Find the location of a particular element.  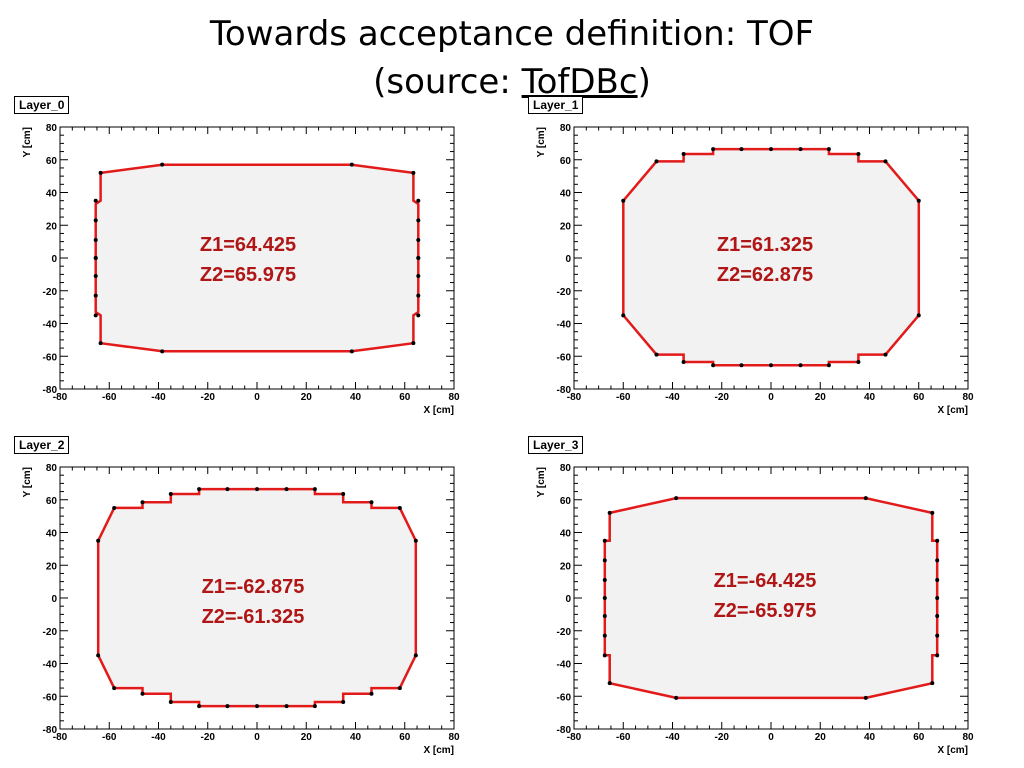

chart-title-layer-3: Layer_3 is located at coordinates (556, 445).